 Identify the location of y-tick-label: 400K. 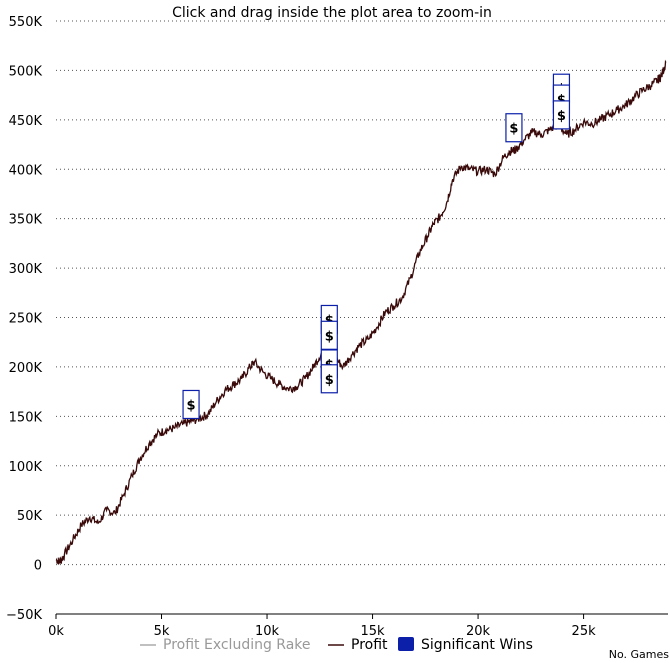
(26, 170).